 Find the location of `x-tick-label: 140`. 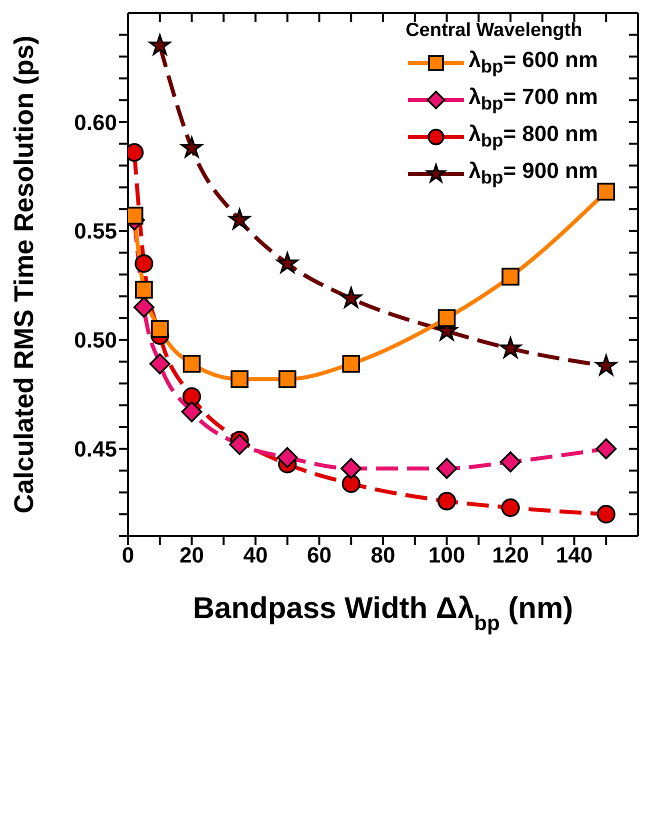

x-tick-label: 140 is located at coordinates (574, 555).